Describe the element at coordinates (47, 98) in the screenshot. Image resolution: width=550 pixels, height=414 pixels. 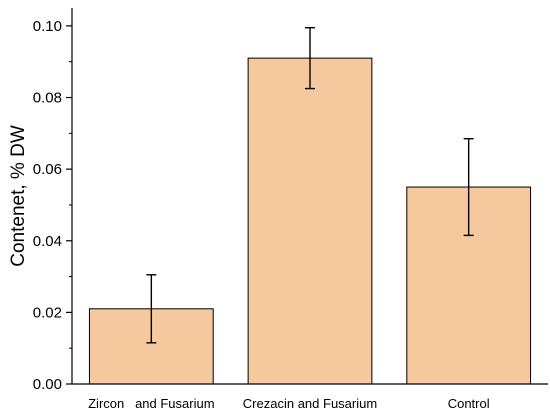
I see `y-tick-label: 0.08` at that location.